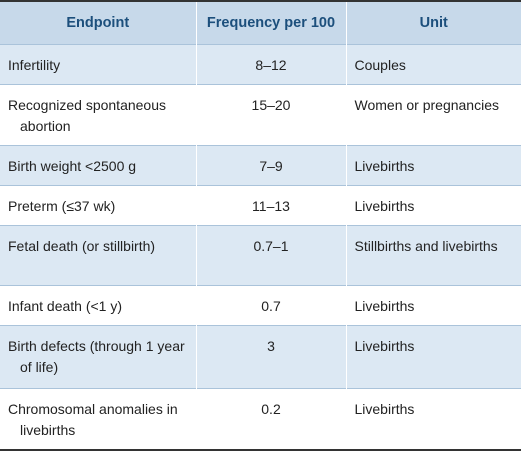  Describe the element at coordinates (270, 165) in the screenshot. I see `table-cell: 7–9` at that location.